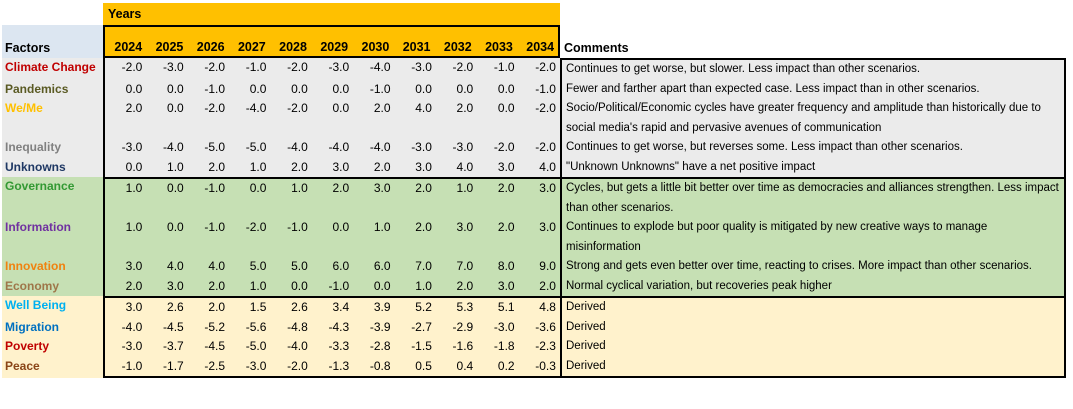 The image size is (1073, 409). What do you see at coordinates (506, 365) in the screenshot?
I see `value-cell: 0.2` at bounding box center [506, 365].